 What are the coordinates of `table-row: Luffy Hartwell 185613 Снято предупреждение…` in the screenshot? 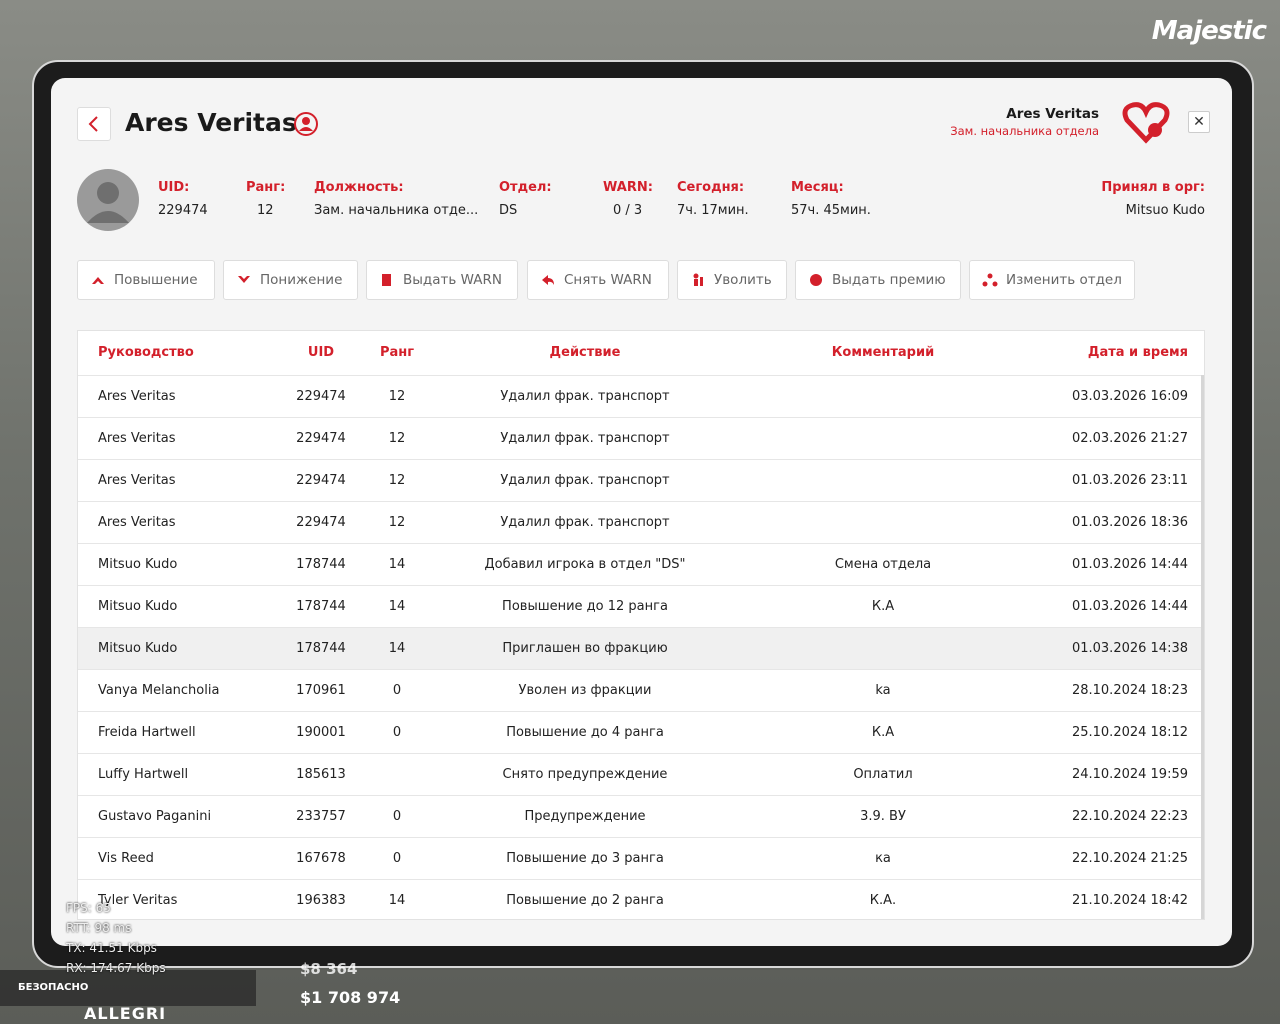 It's located at (641, 774).